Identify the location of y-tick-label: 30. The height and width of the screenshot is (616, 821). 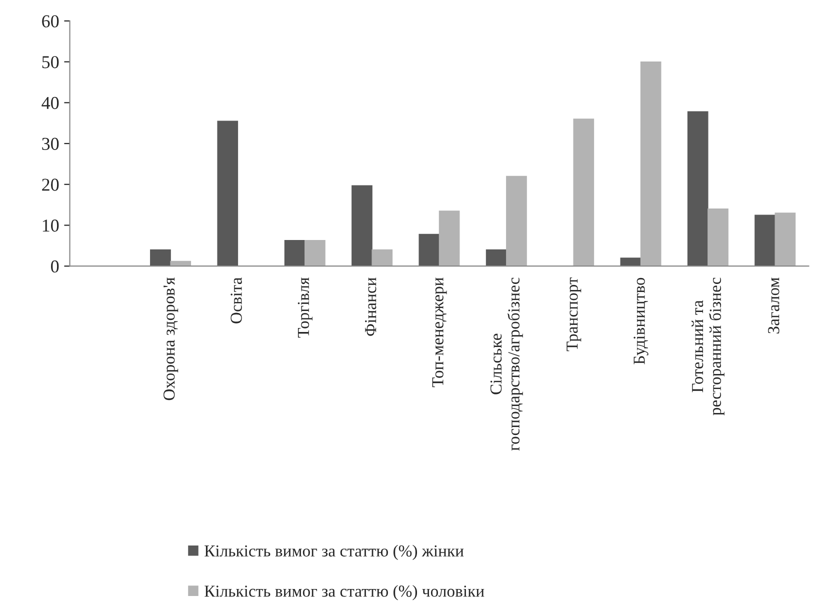
(50, 144).